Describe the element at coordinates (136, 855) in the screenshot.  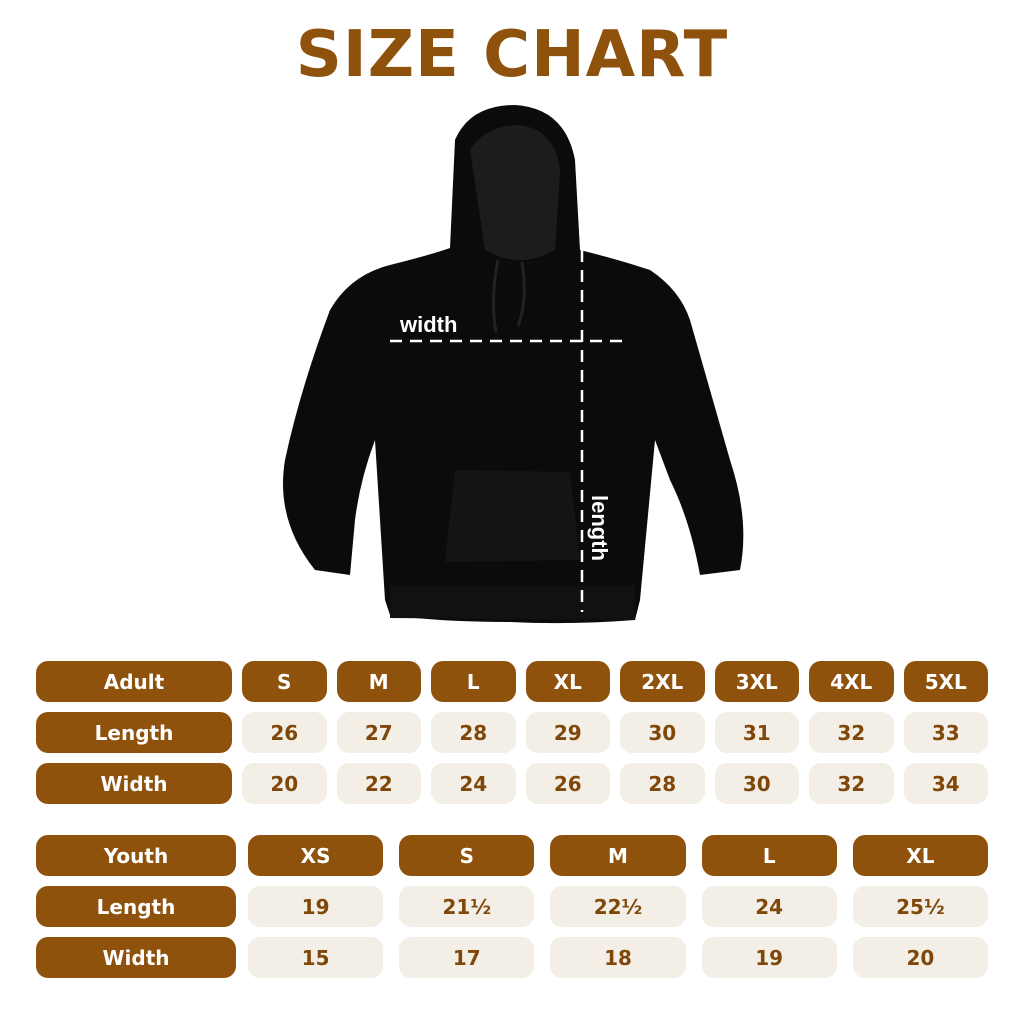
I see `group-label: Youth` at that location.